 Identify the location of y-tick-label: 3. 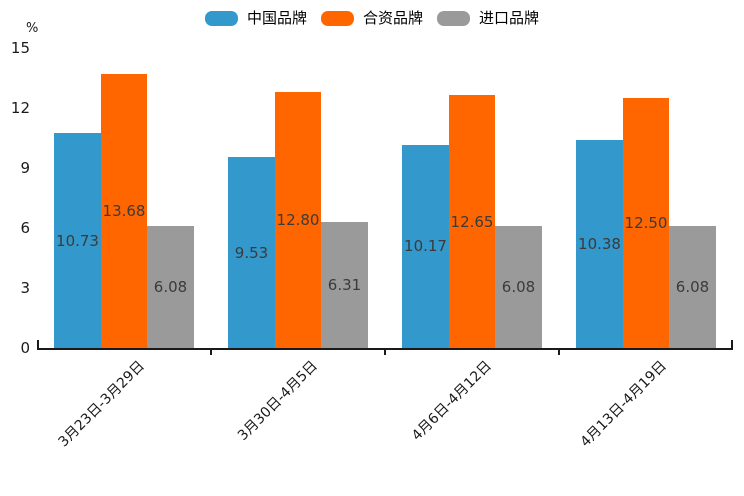
(25, 288).